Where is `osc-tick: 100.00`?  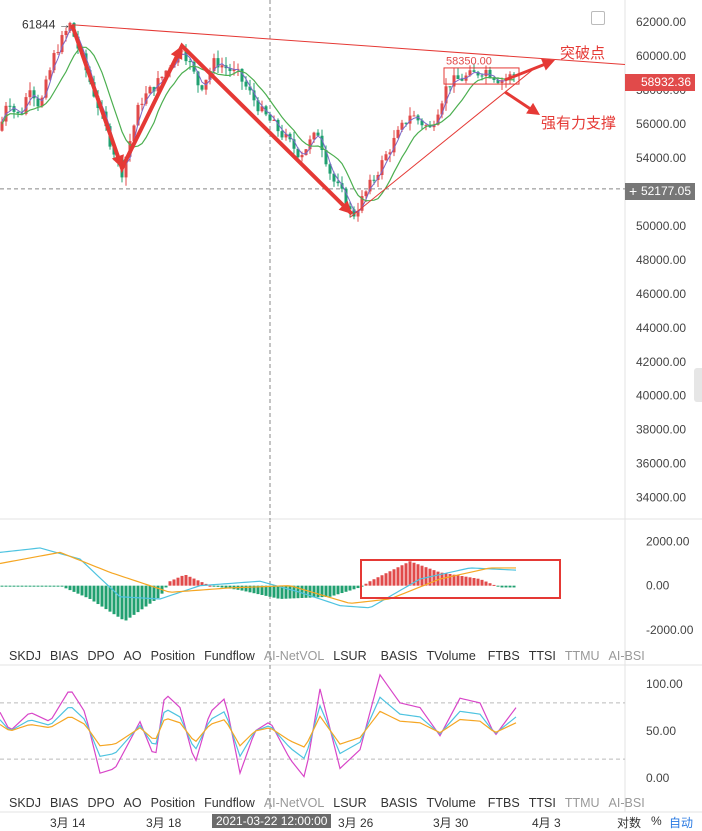
osc-tick: 100.00 is located at coordinates (664, 684).